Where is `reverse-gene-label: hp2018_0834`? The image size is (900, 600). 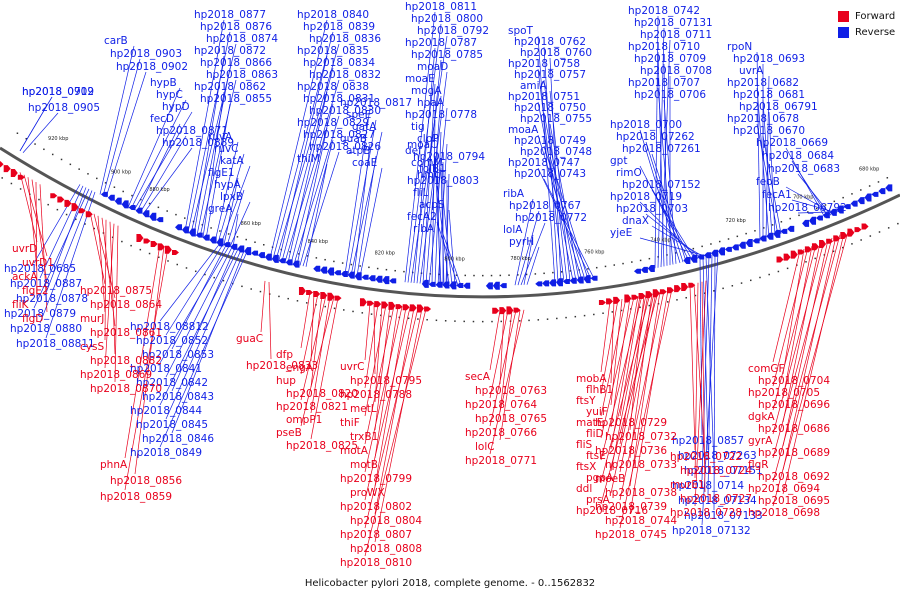
reverse-gene-label: hp2018_0834 is located at coordinates (339, 63).